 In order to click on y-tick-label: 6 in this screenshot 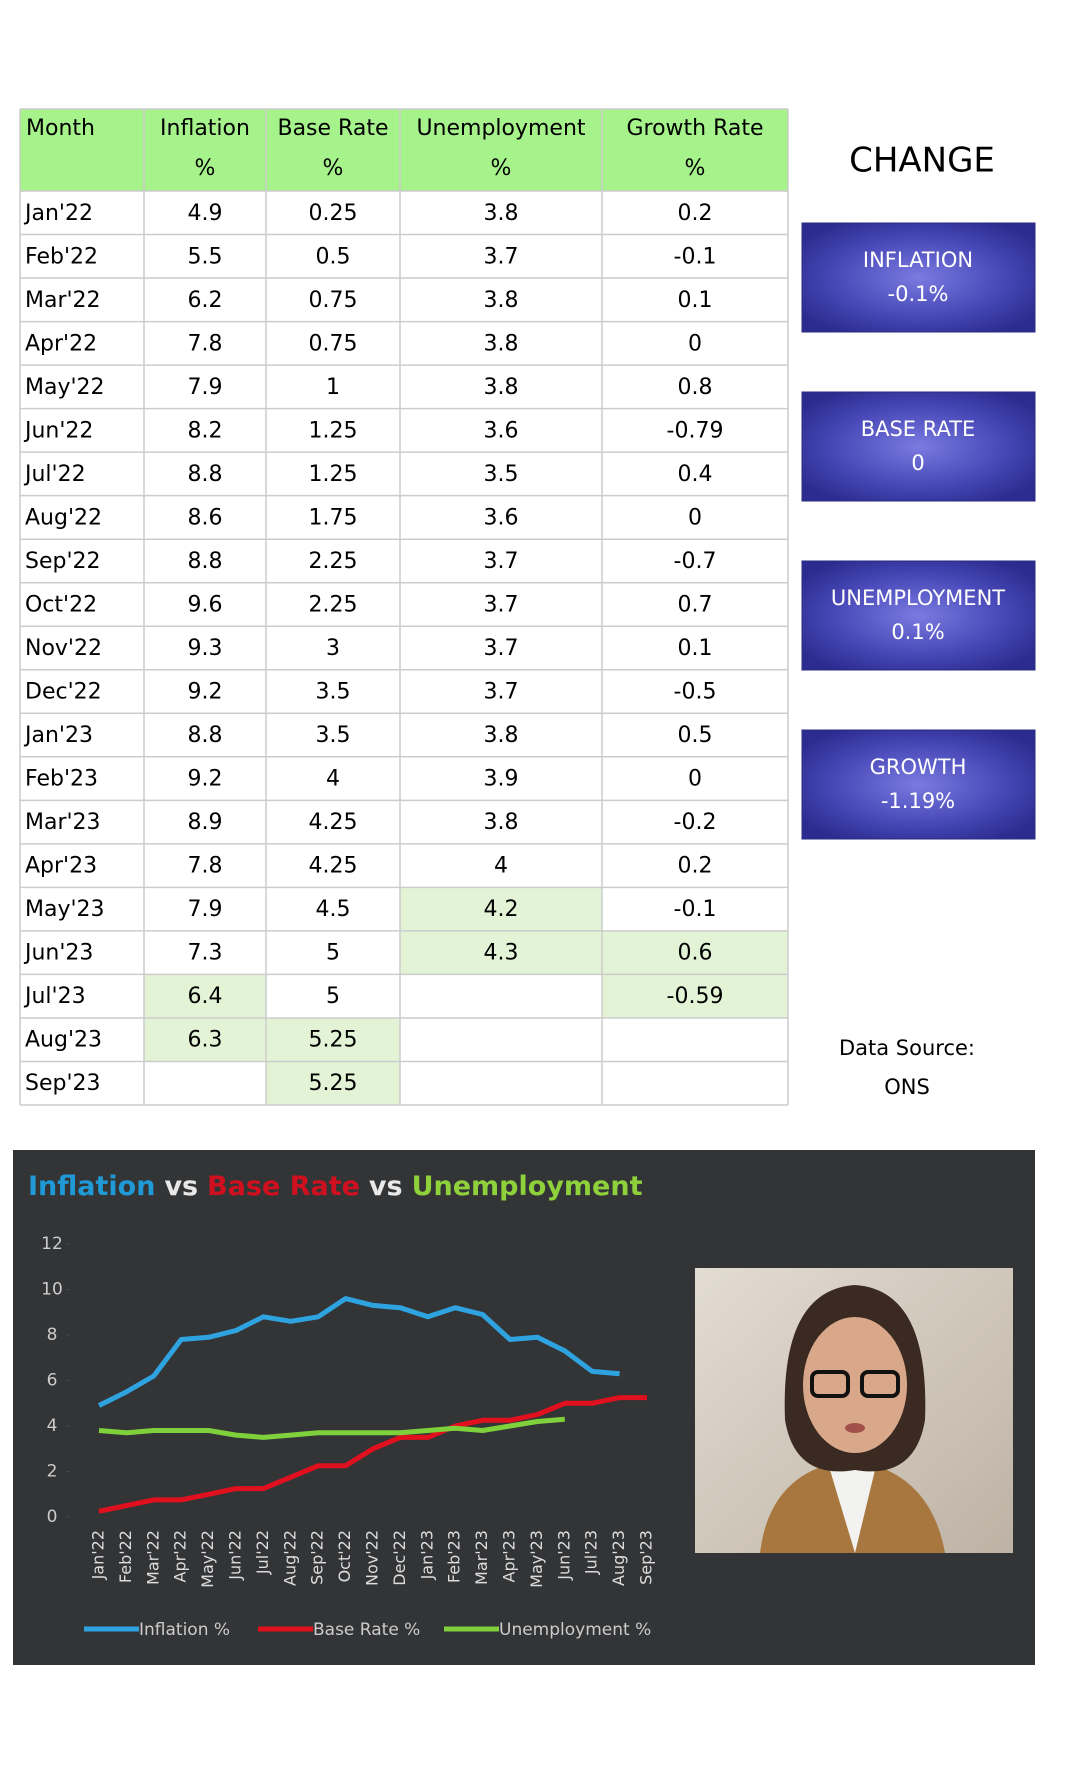, I will do `click(52, 1381)`.